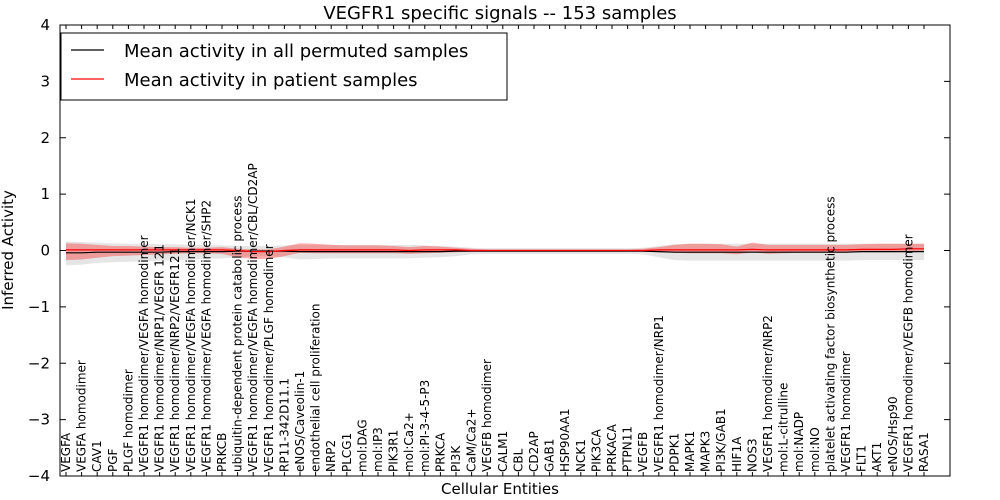 The image size is (1000, 500). Describe the element at coordinates (45, 251) in the screenshot. I see `y-tick-label: 0` at that location.